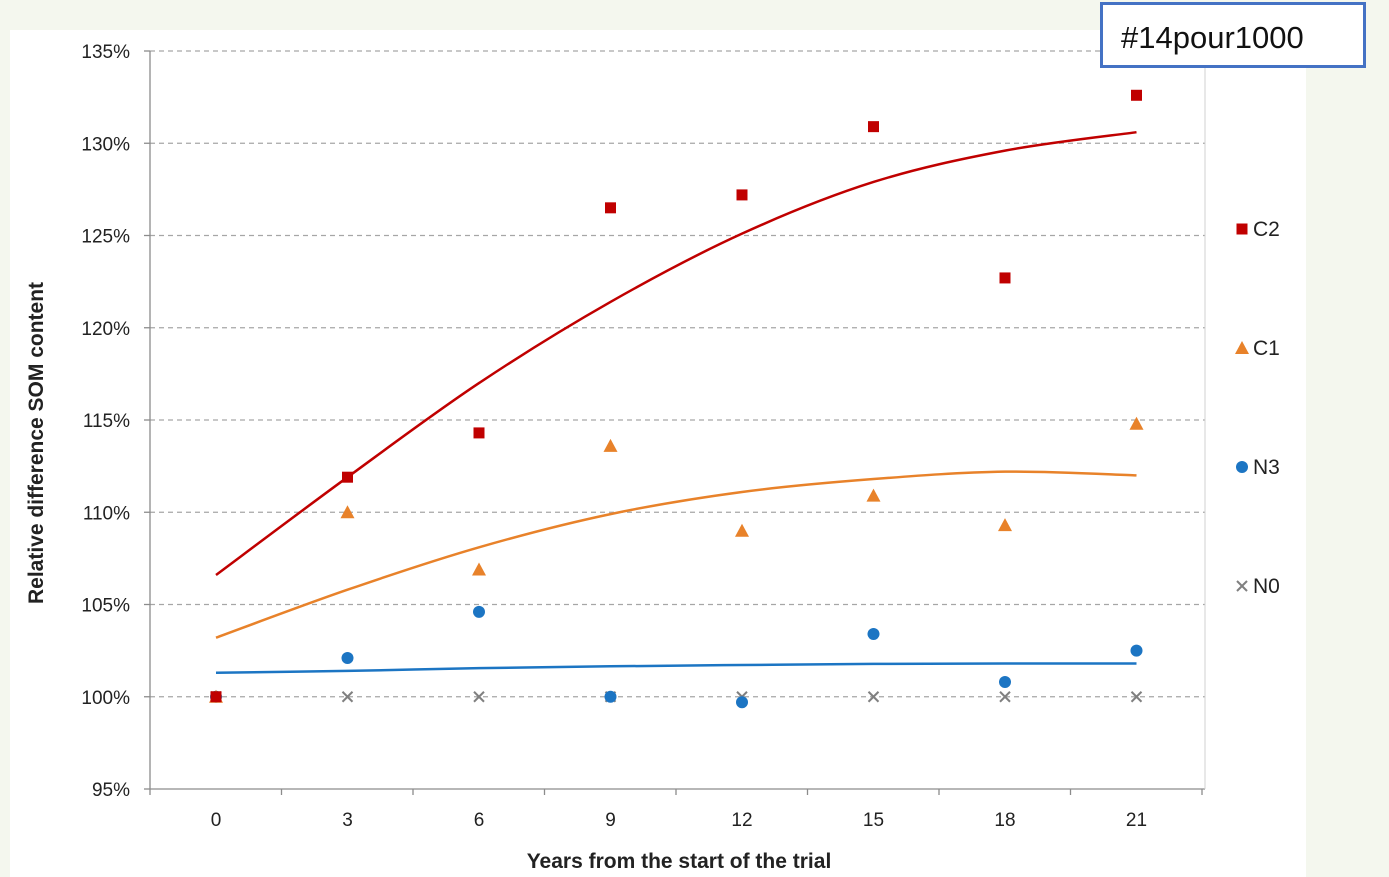 This screenshot has height=877, width=1389. What do you see at coordinates (676, 554) in the screenshot?
I see `trendline-c1` at bounding box center [676, 554].